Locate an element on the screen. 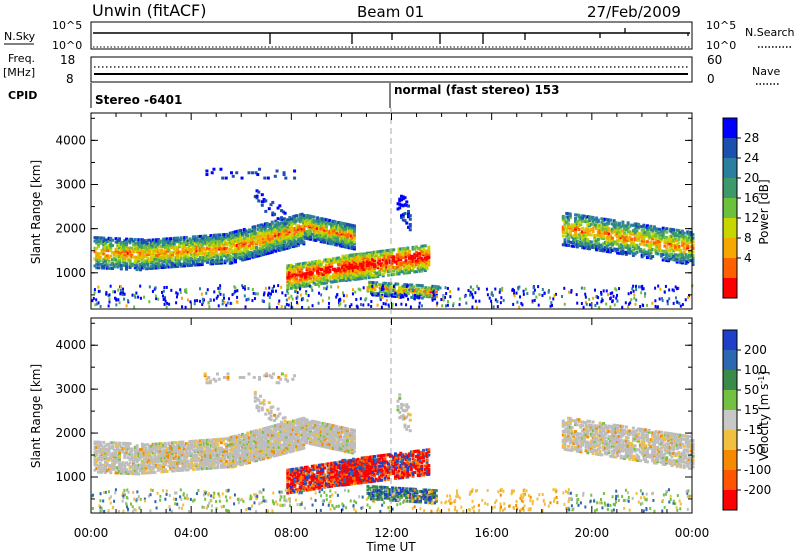  power-colorbar-tick: 8 is located at coordinates (748, 238).